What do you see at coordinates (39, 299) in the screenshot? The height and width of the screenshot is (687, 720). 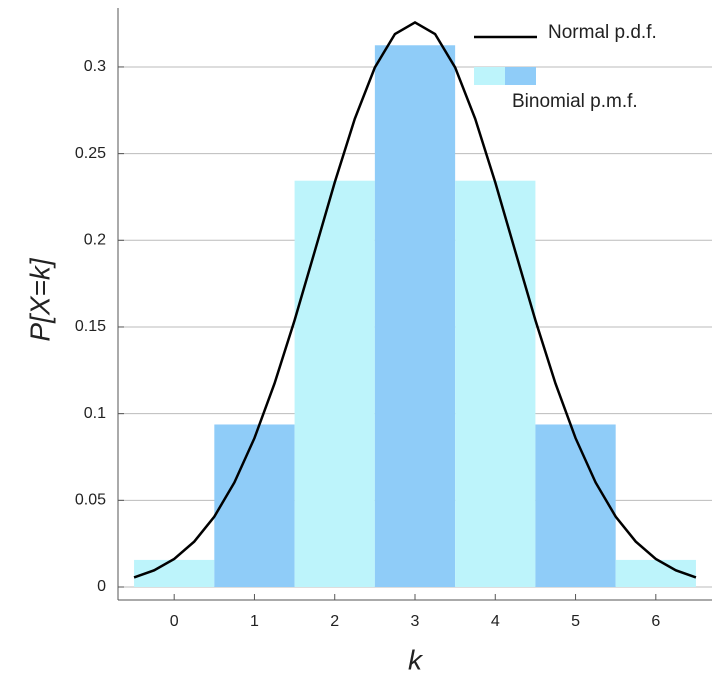 I see `y-axis-label: P[X=k]` at bounding box center [39, 299].